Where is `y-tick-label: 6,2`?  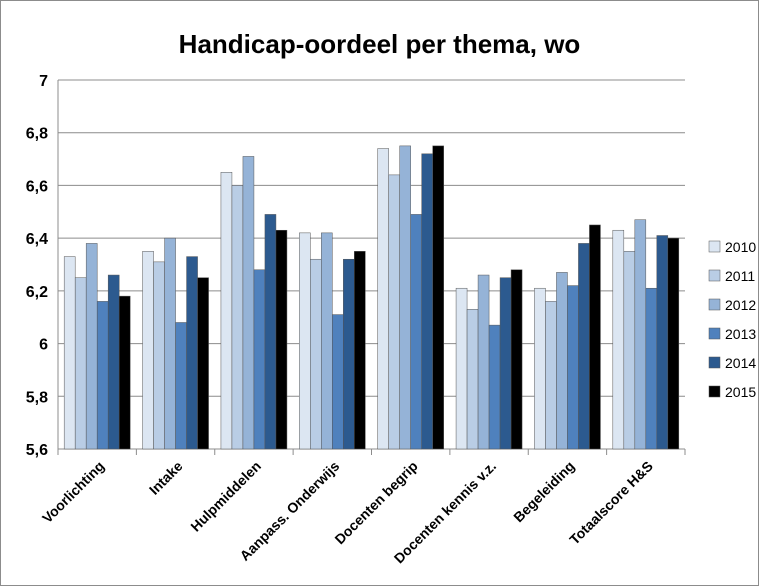 y-tick-label: 6,2 is located at coordinates (37, 292).